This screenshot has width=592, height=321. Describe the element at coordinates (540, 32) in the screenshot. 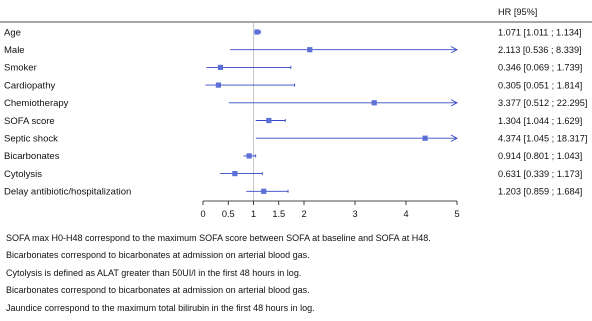

I see `hr-ci-text: 1.071 [1.011 ; 1.134]` at that location.